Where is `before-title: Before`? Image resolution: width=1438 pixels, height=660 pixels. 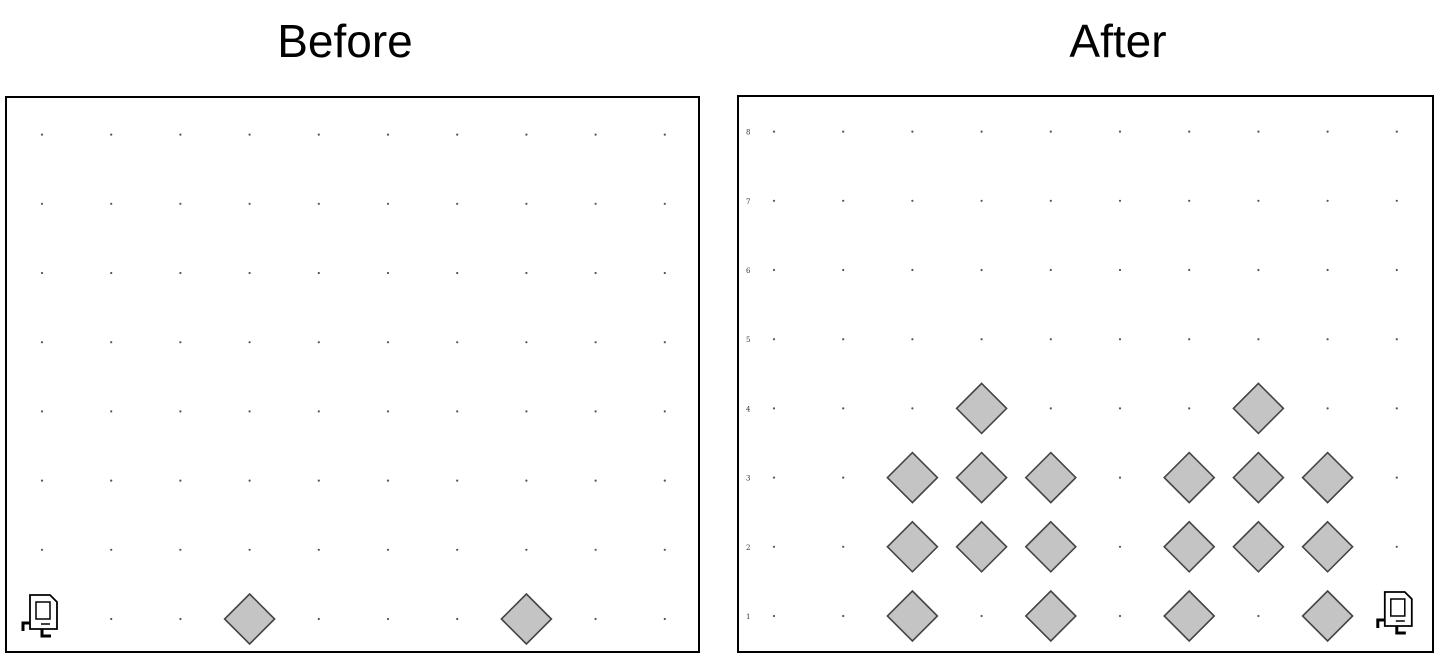 before-title: Before is located at coordinates (345, 41).